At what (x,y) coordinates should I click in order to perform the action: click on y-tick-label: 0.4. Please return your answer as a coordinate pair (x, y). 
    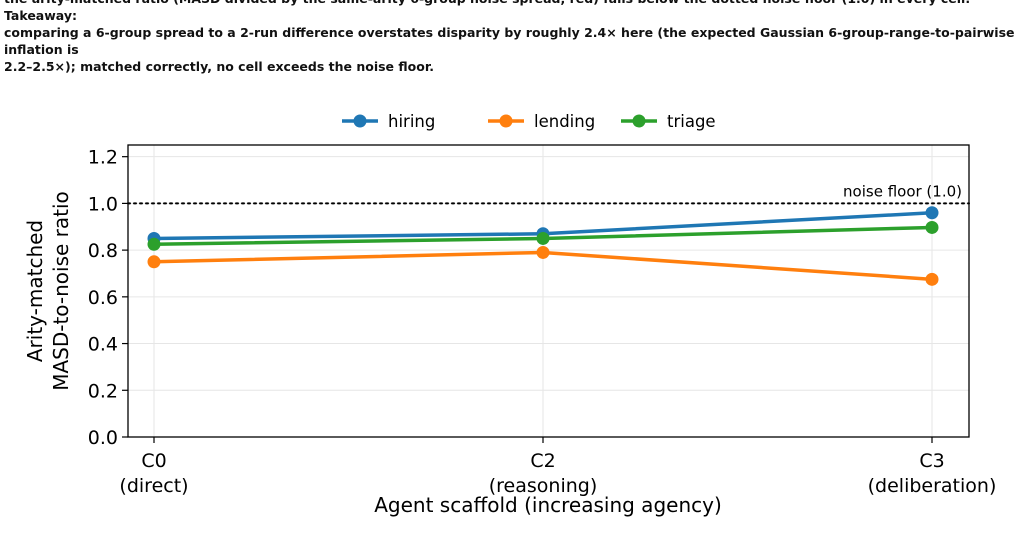
    Looking at the image, I should click on (103, 345).